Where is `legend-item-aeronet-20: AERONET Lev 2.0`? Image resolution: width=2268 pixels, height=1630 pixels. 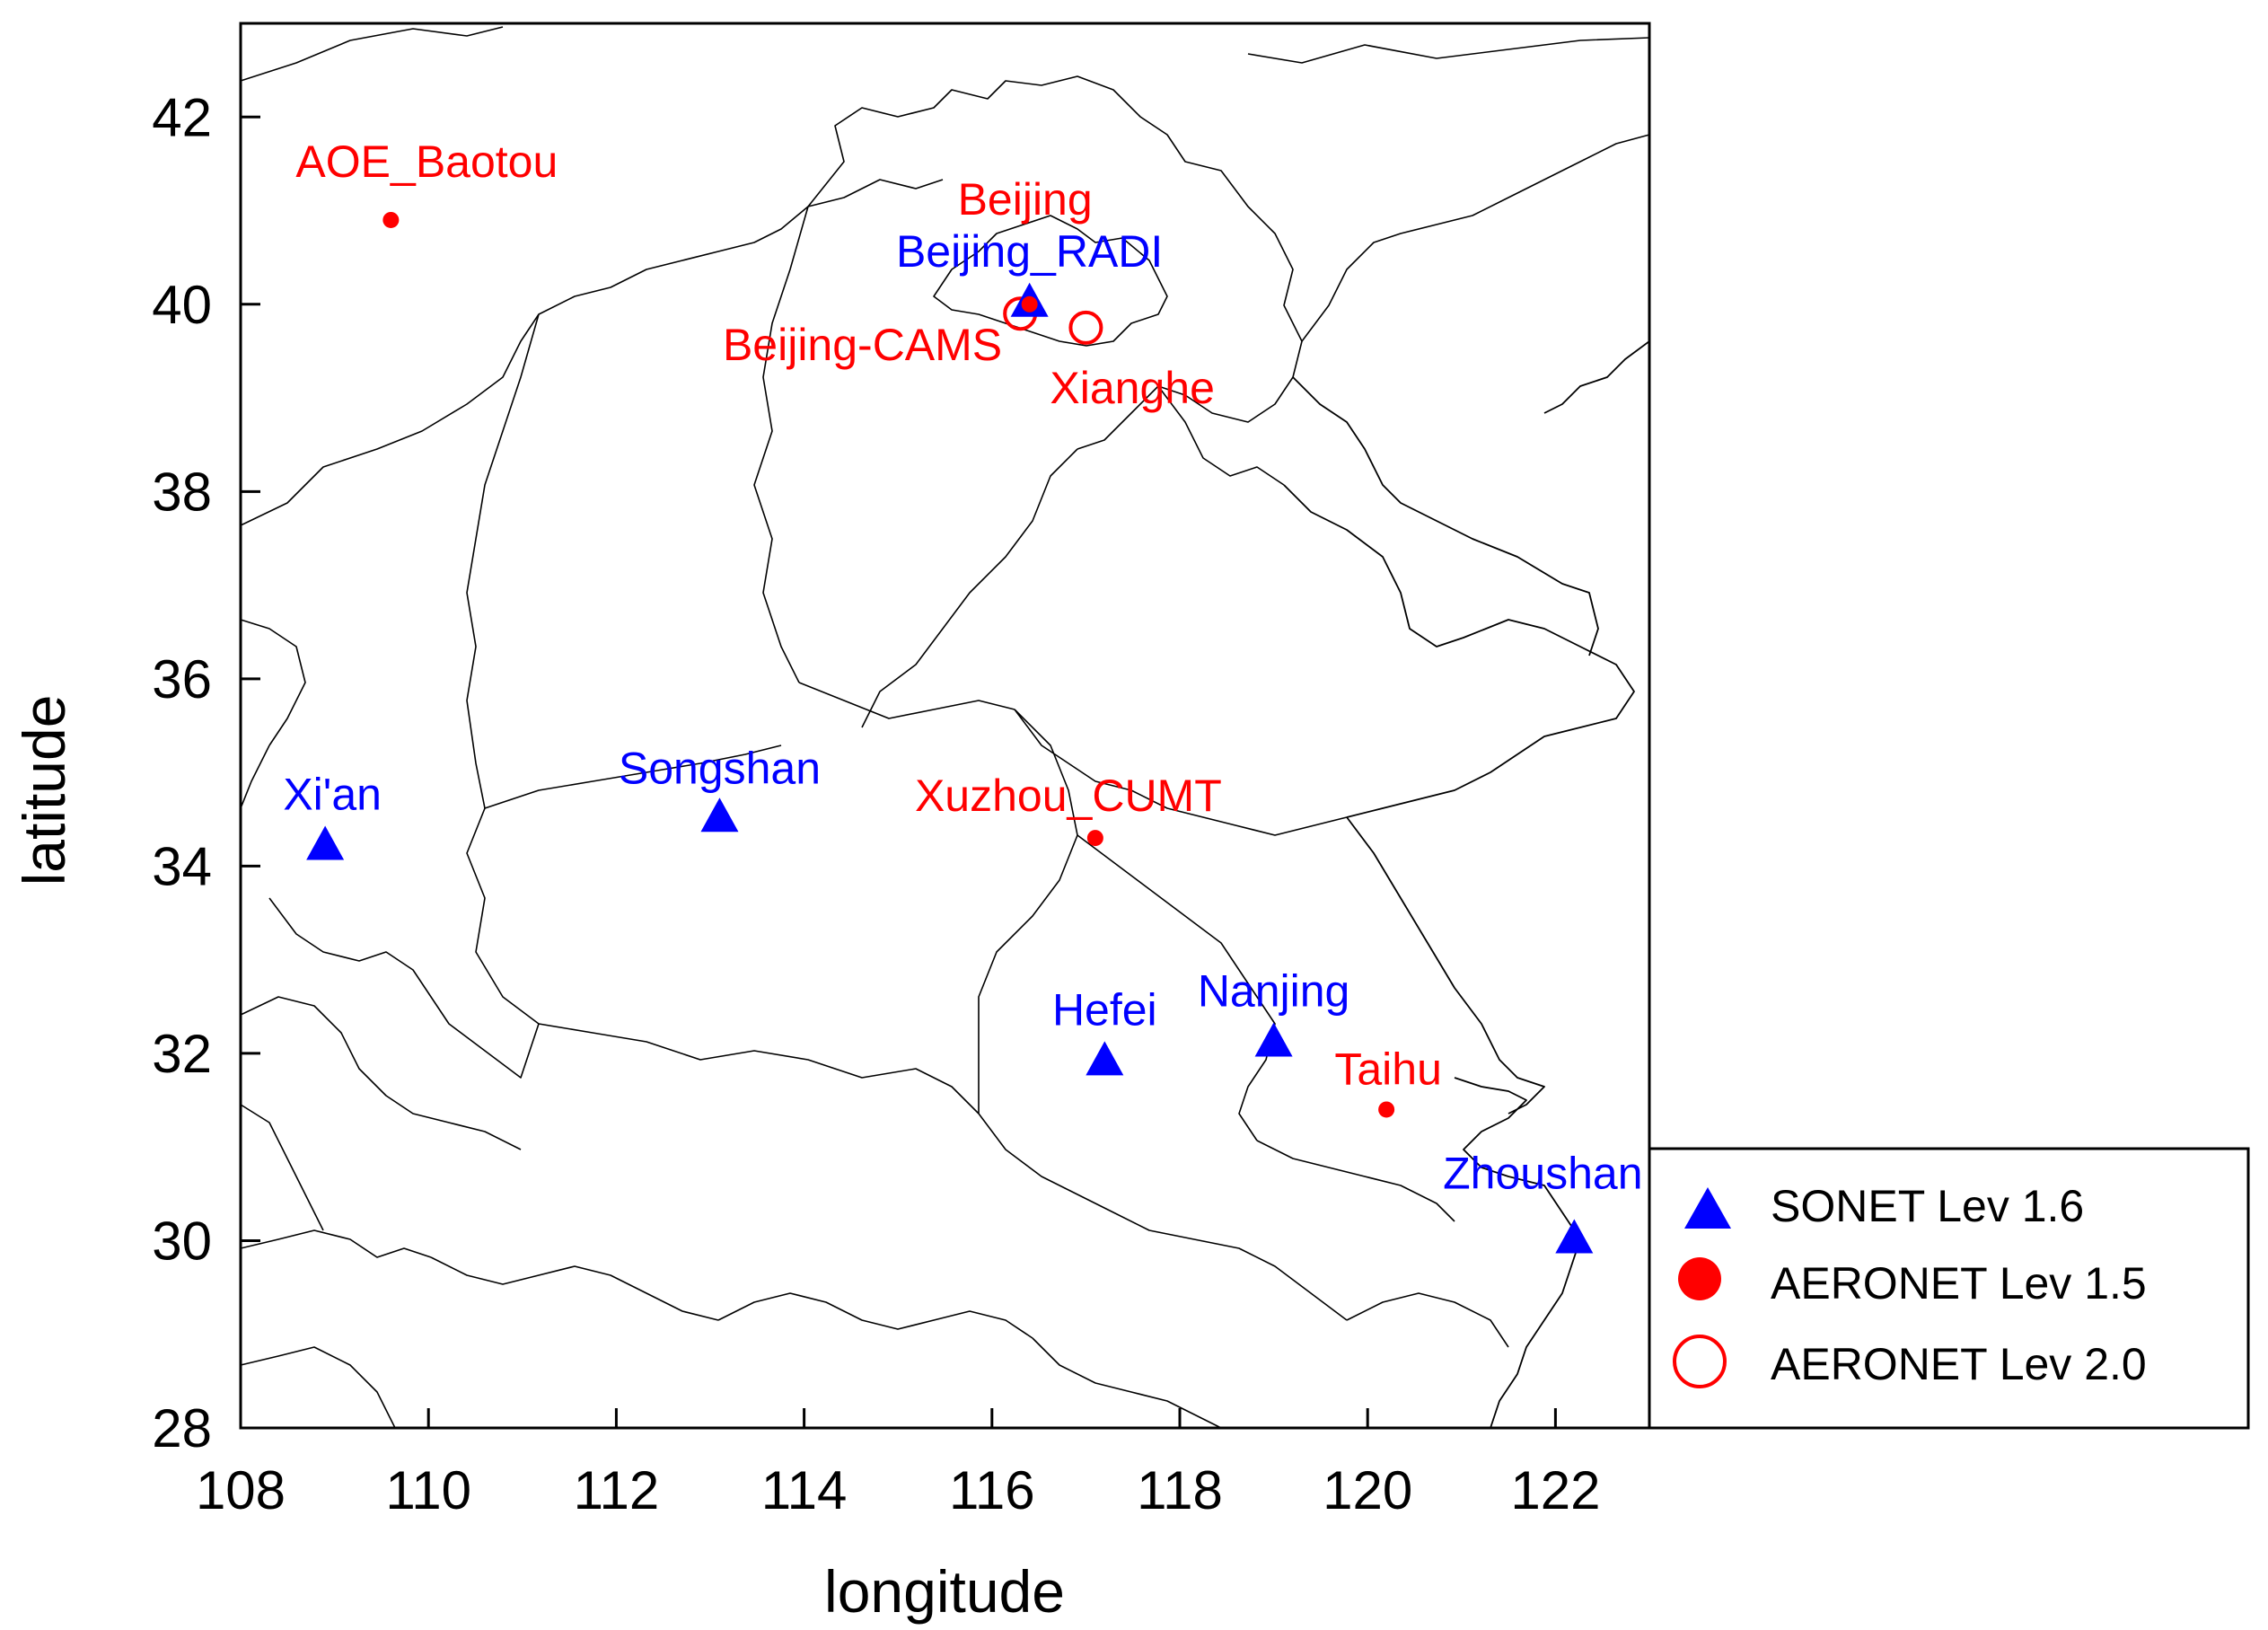 legend-item-aeronet-20: AERONET Lev 2.0 is located at coordinates (1910, 1362).